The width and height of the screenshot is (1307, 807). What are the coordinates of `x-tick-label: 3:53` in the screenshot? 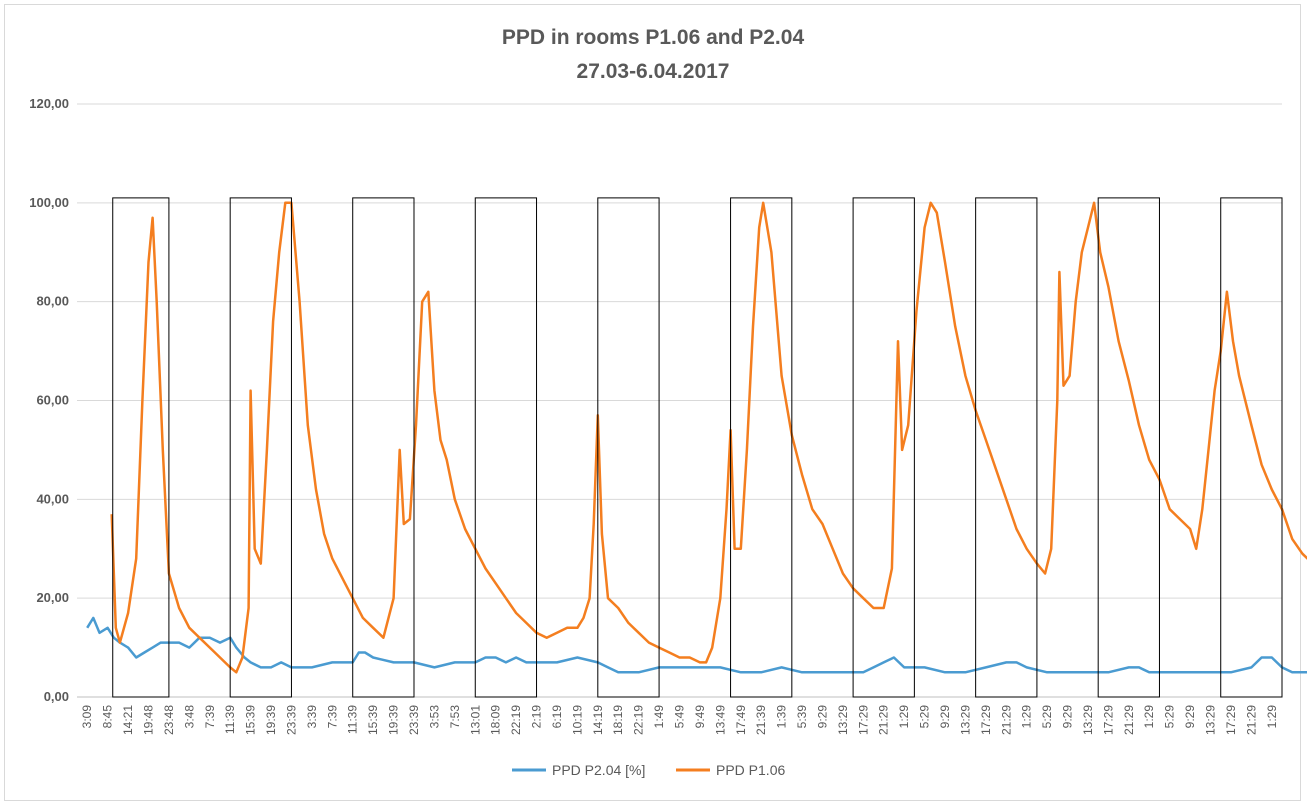 It's located at (434, 717).